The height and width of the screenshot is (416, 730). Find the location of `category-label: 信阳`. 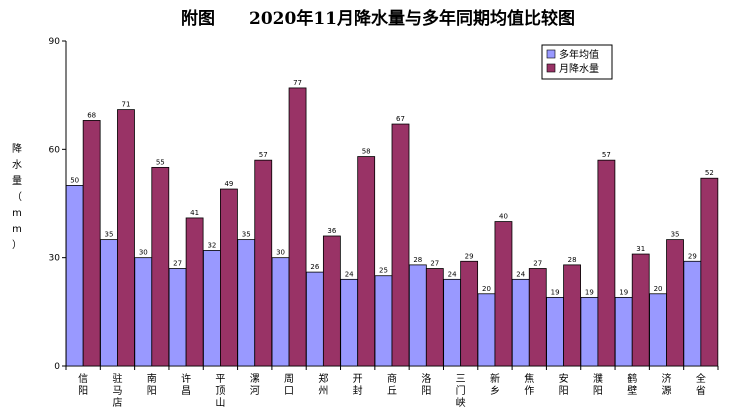

category-label: 信阳 is located at coordinates (83, 385).